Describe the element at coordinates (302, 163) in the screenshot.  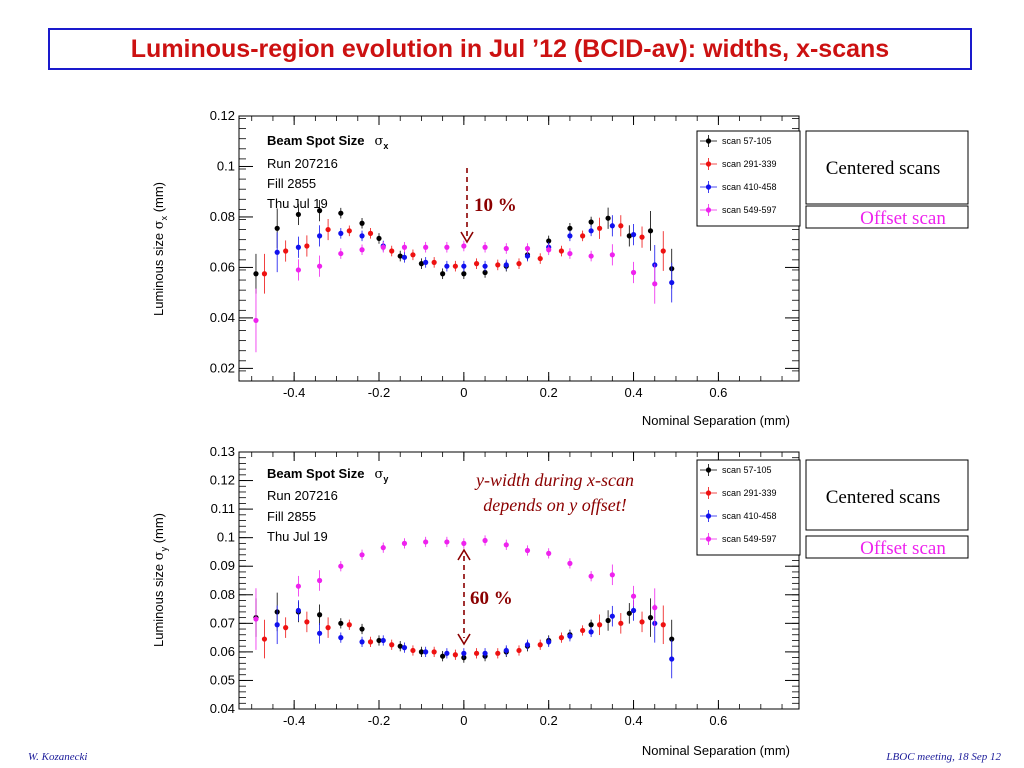
I see `info-run: Run 207216` at that location.